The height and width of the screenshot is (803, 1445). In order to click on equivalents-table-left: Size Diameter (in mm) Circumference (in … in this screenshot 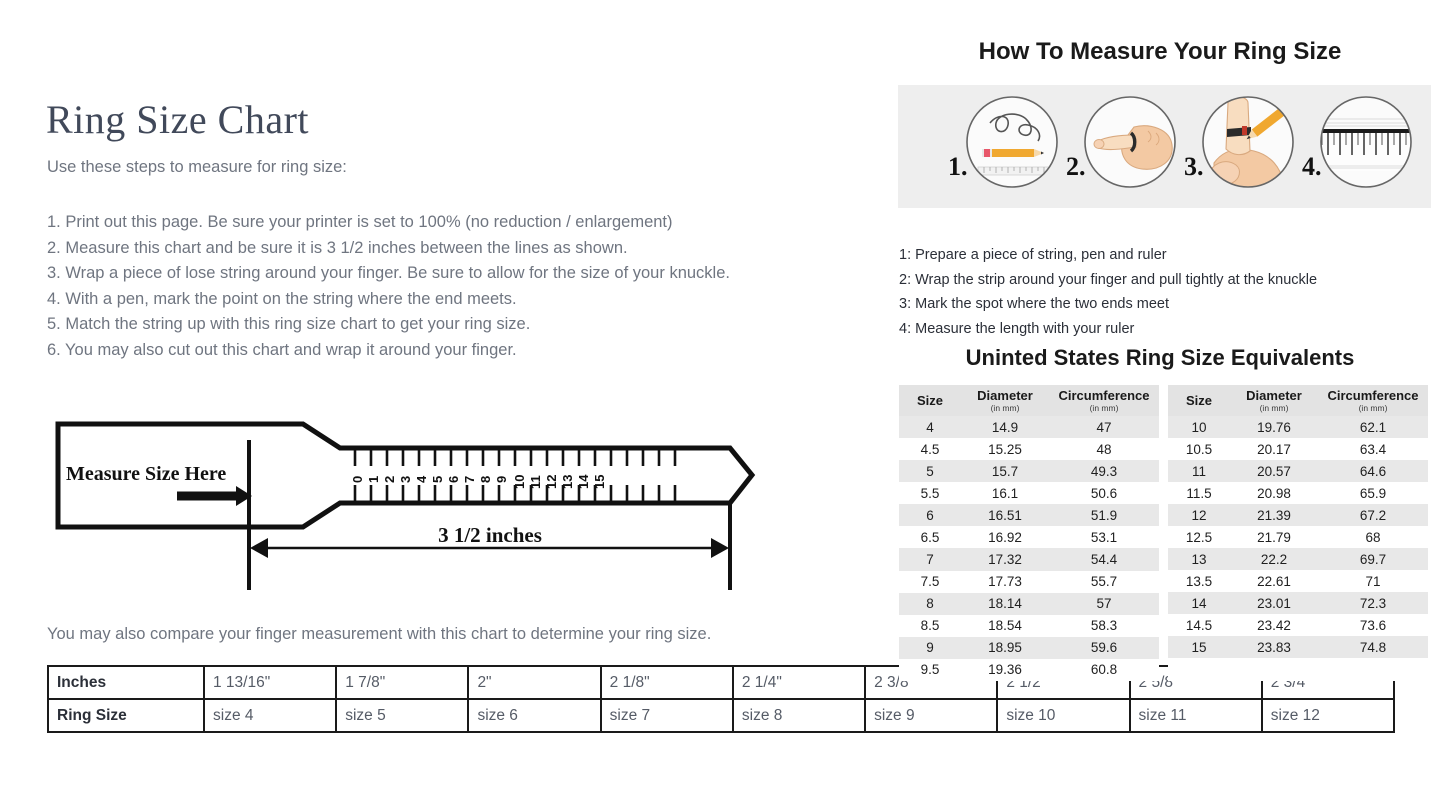, I will do `click(1029, 533)`.